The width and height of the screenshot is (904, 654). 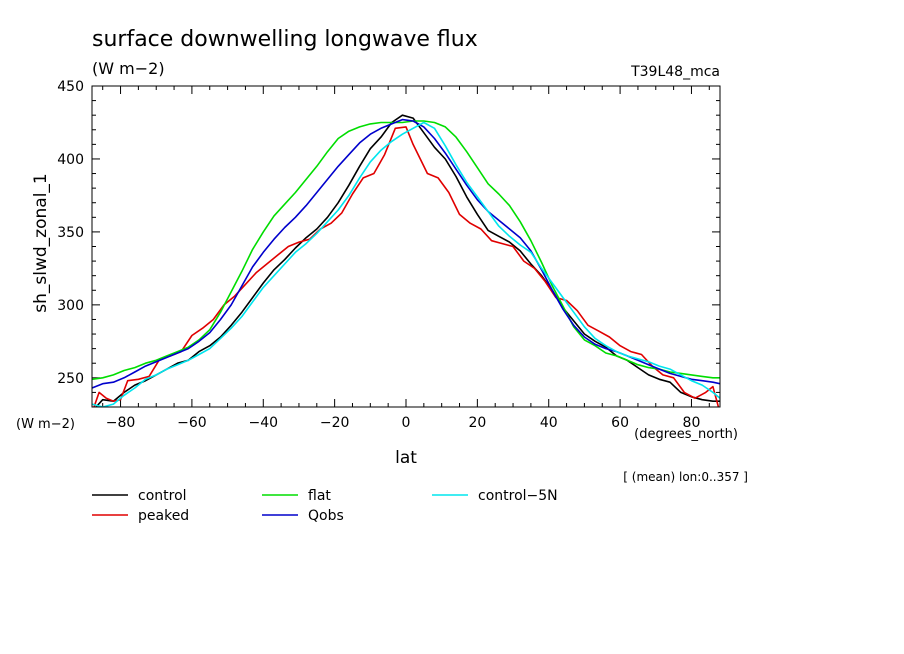 What do you see at coordinates (692, 423) in the screenshot?
I see `x-tick-label: 80` at bounding box center [692, 423].